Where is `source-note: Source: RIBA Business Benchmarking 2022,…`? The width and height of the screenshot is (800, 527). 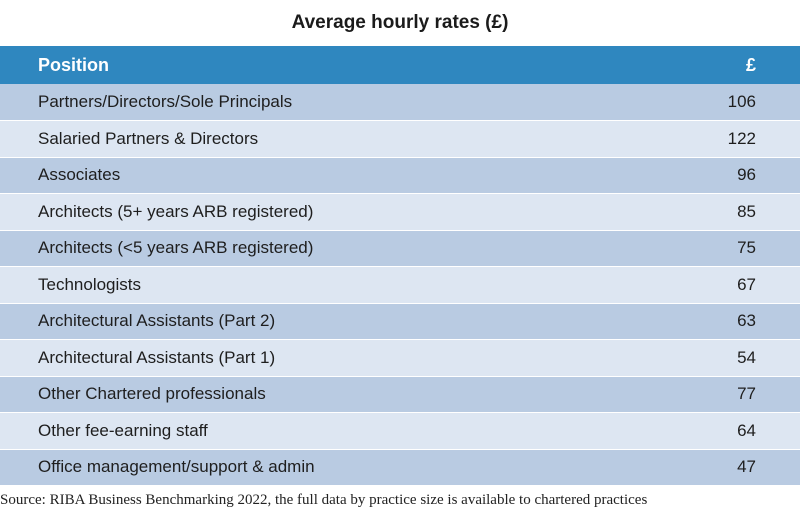 source-note: Source: RIBA Business Benchmarking 2022,… is located at coordinates (324, 500).